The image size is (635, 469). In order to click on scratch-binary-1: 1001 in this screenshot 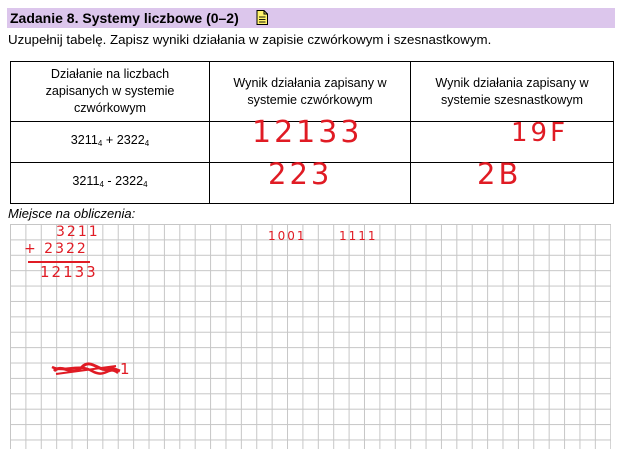, I will do `click(287, 236)`.